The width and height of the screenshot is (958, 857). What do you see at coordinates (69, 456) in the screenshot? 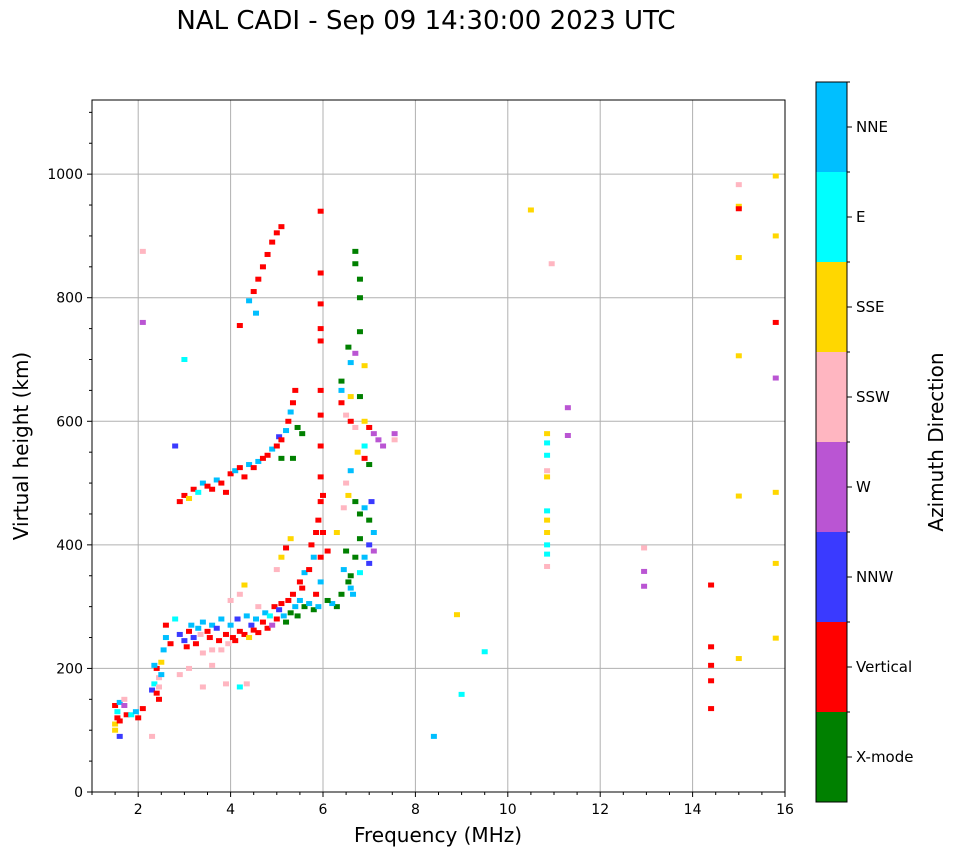
I see `y-axis-ticks: 0 200 400 600 800 1000` at bounding box center [69, 456].